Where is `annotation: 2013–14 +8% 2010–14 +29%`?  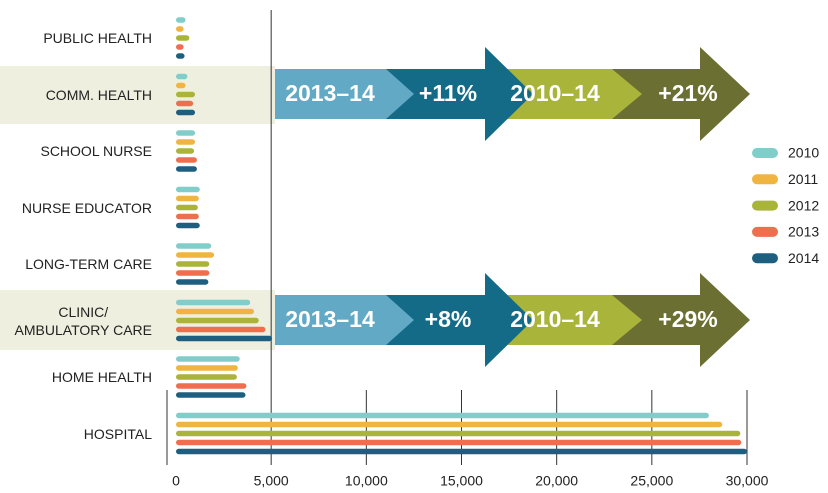
annotation: 2013–14 +8% 2010–14 +29% is located at coordinates (512, 320).